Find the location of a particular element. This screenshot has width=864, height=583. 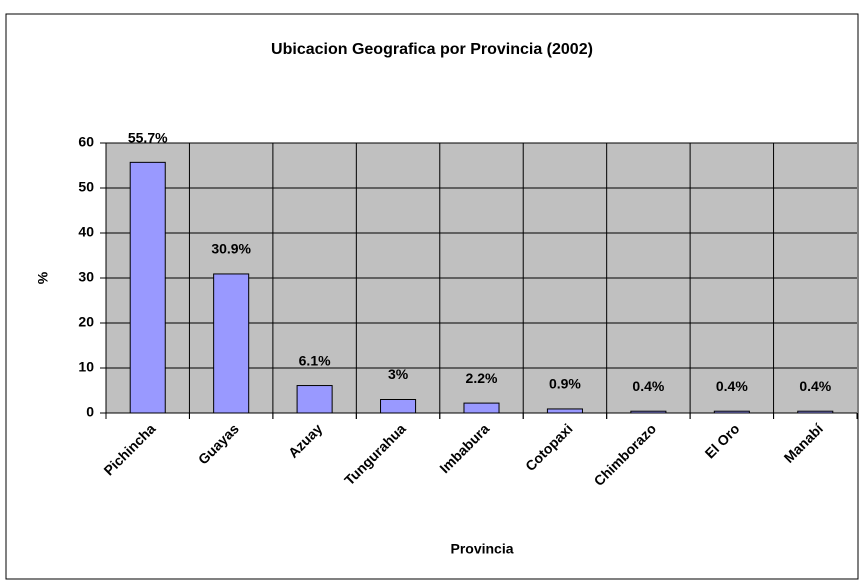

value-label: 0.9% is located at coordinates (565, 384).